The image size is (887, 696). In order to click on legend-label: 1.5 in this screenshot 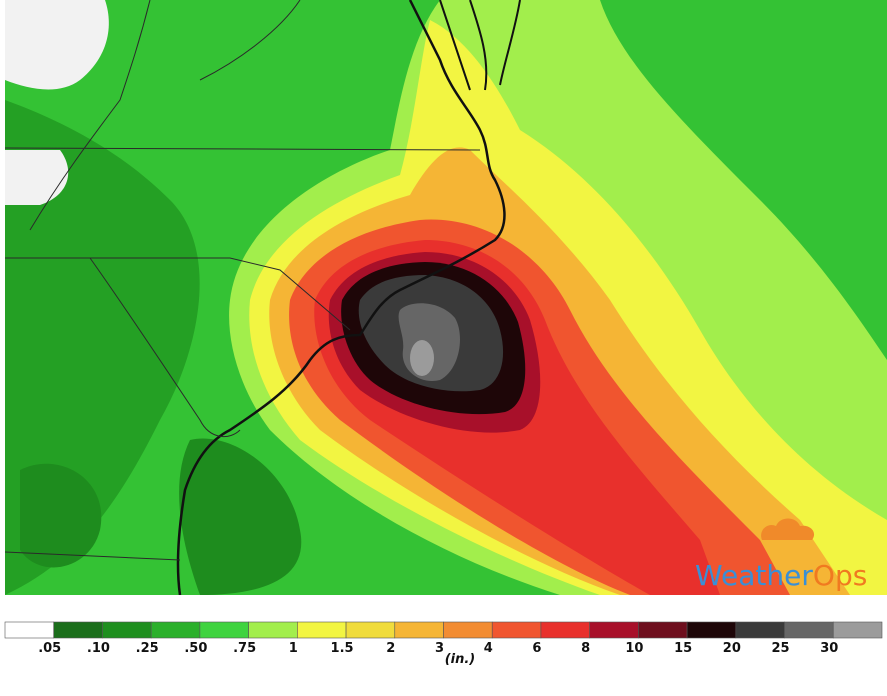, I will do `click(342, 648)`.